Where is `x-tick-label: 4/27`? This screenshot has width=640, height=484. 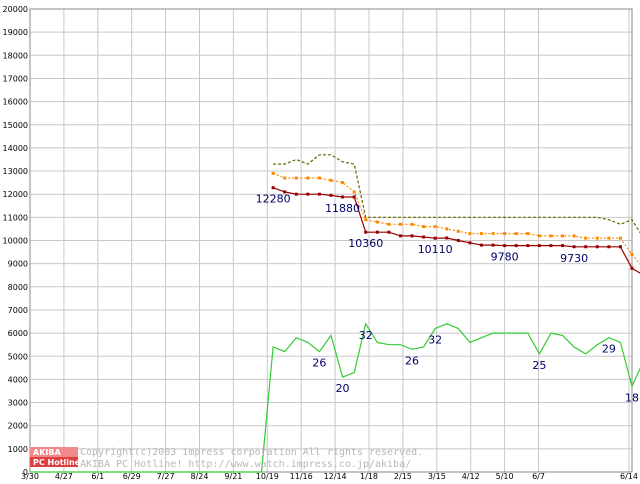
x-tick-label: 4/27 is located at coordinates (64, 476).